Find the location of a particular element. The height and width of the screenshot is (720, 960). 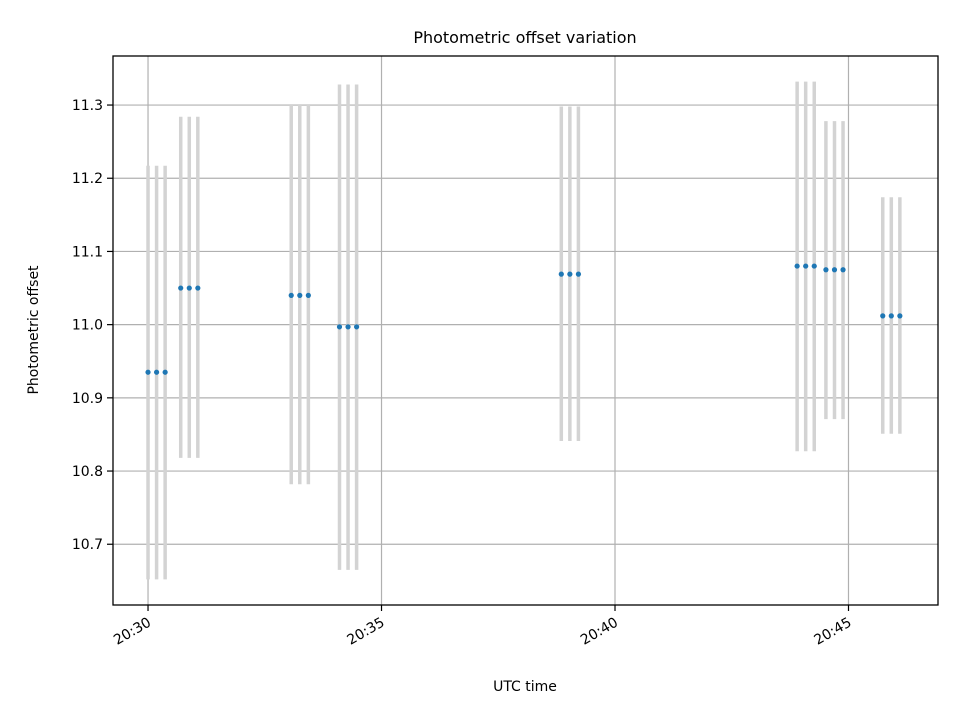

y-tick-label: 10.9 is located at coordinates (87, 399).